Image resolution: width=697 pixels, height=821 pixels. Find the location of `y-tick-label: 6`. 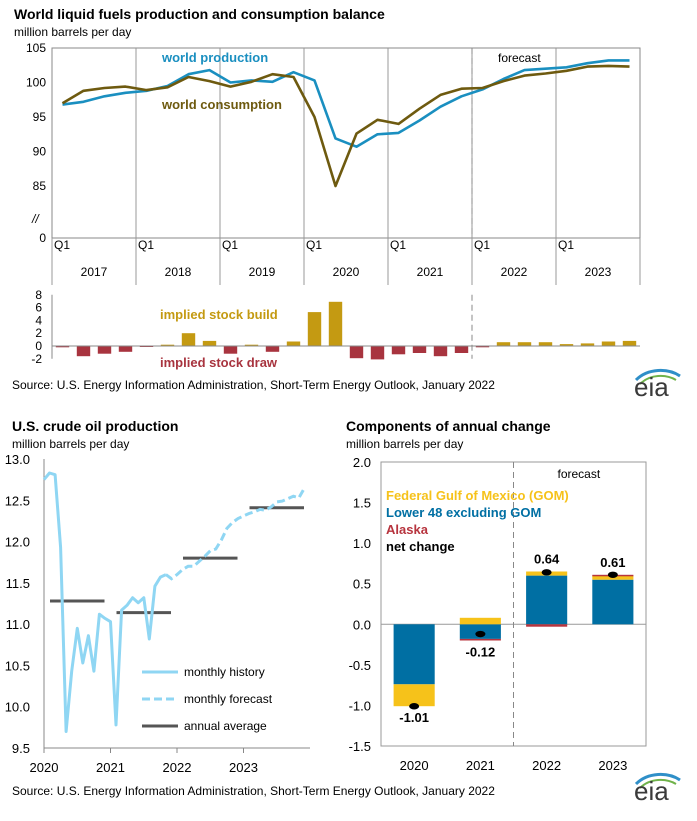

y-tick-label: 6 is located at coordinates (38, 308).